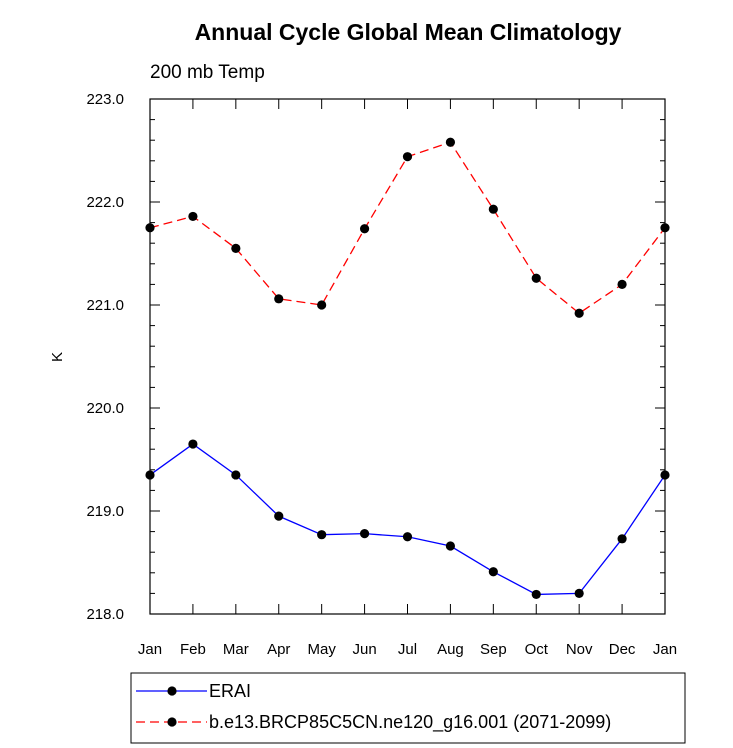 This screenshot has width=733, height=748. I want to click on chart-title: Annual Cycle Global Mean Climatology, so click(408, 32).